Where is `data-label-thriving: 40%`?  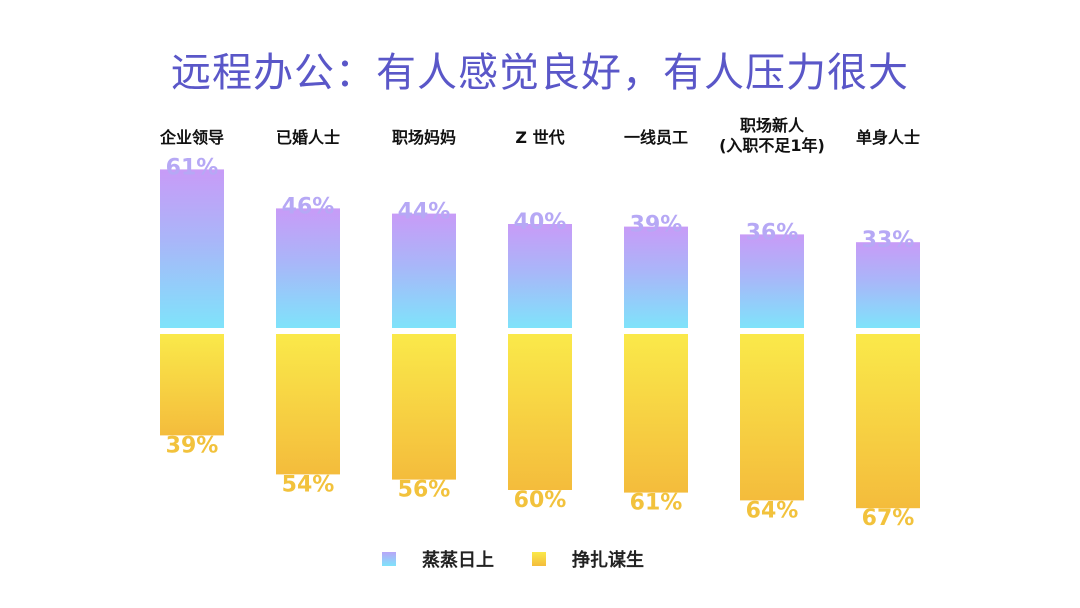 data-label-thriving: 40% is located at coordinates (540, 222).